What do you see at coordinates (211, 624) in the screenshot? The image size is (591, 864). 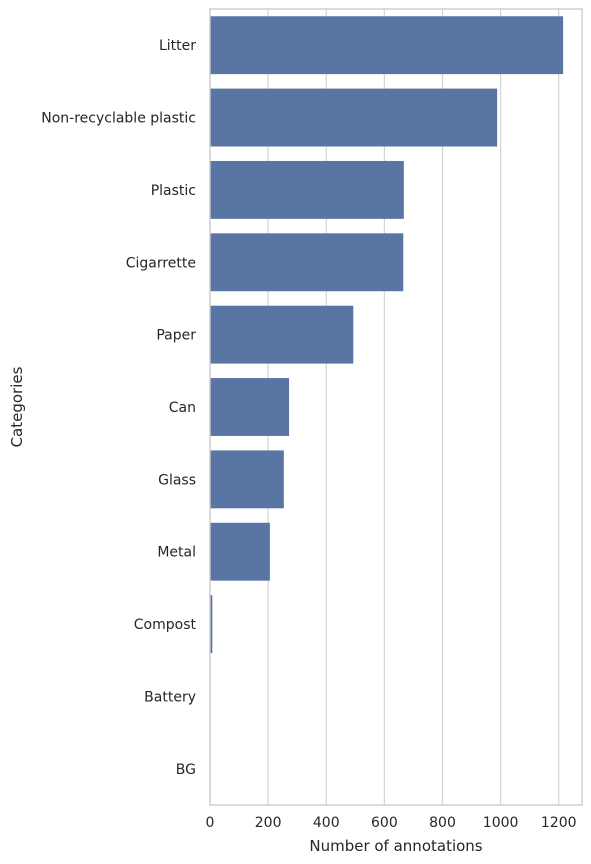 I see `bar-compost` at bounding box center [211, 624].